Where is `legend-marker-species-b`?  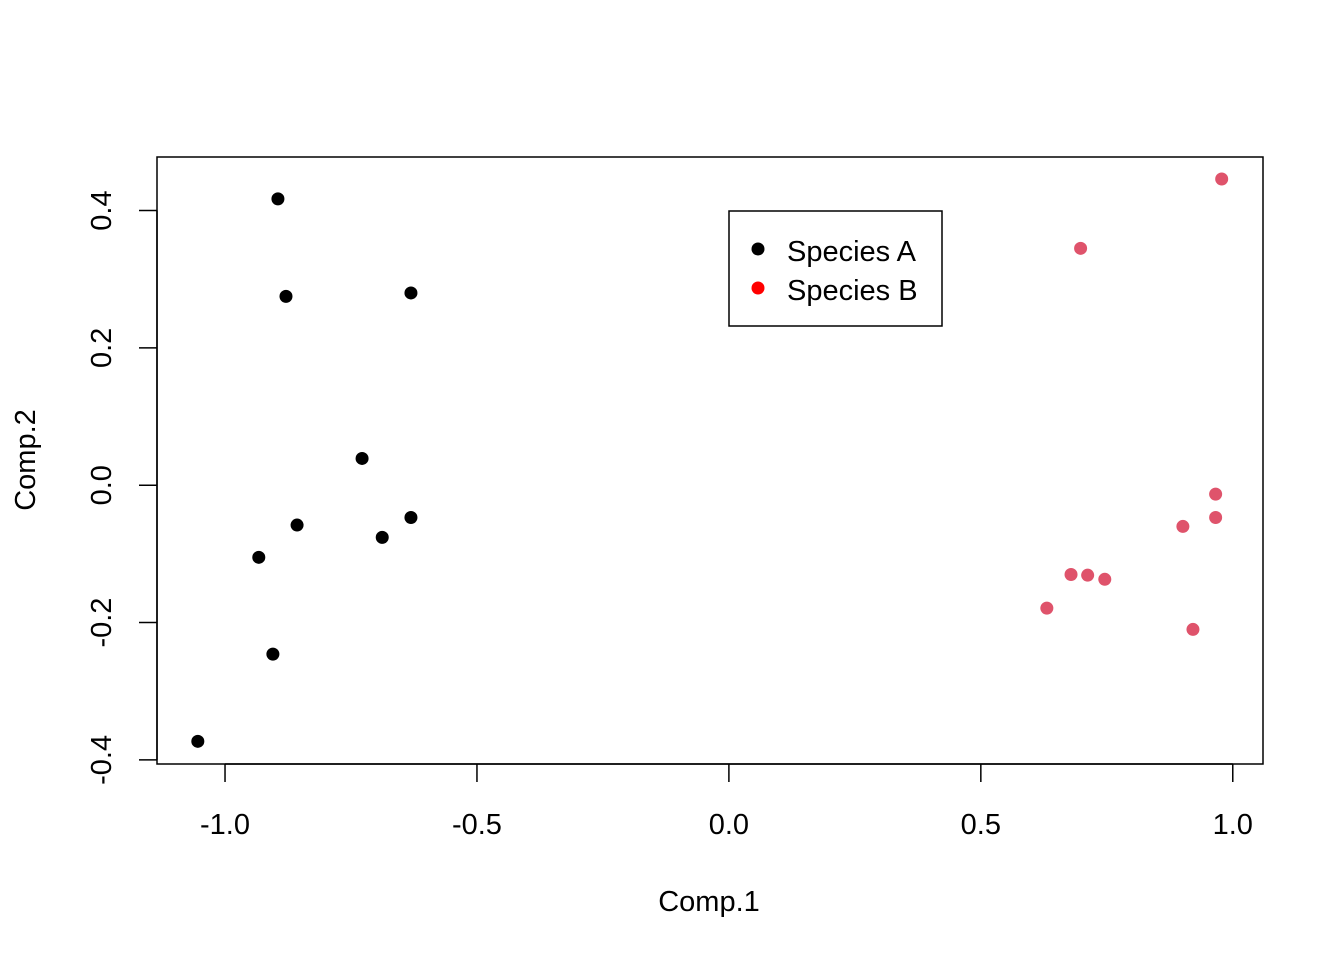 legend-marker-species-b is located at coordinates (758, 288).